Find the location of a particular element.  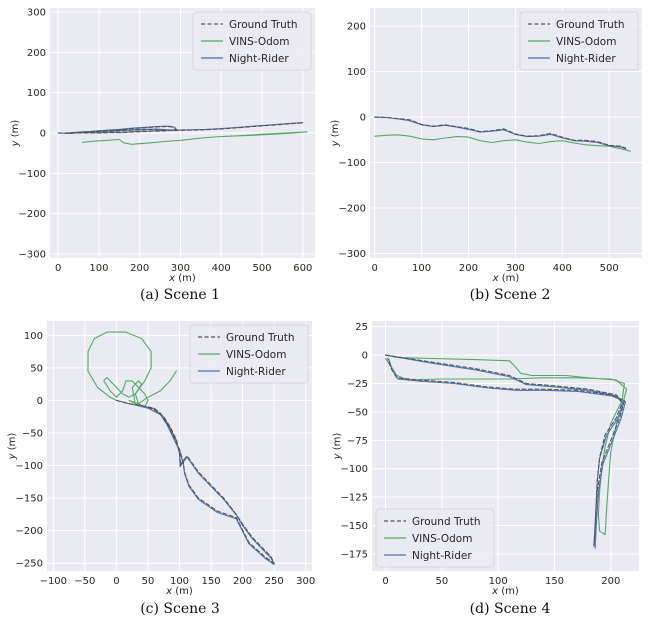

chart-caption: (b) Scene 2 is located at coordinates (510, 295).